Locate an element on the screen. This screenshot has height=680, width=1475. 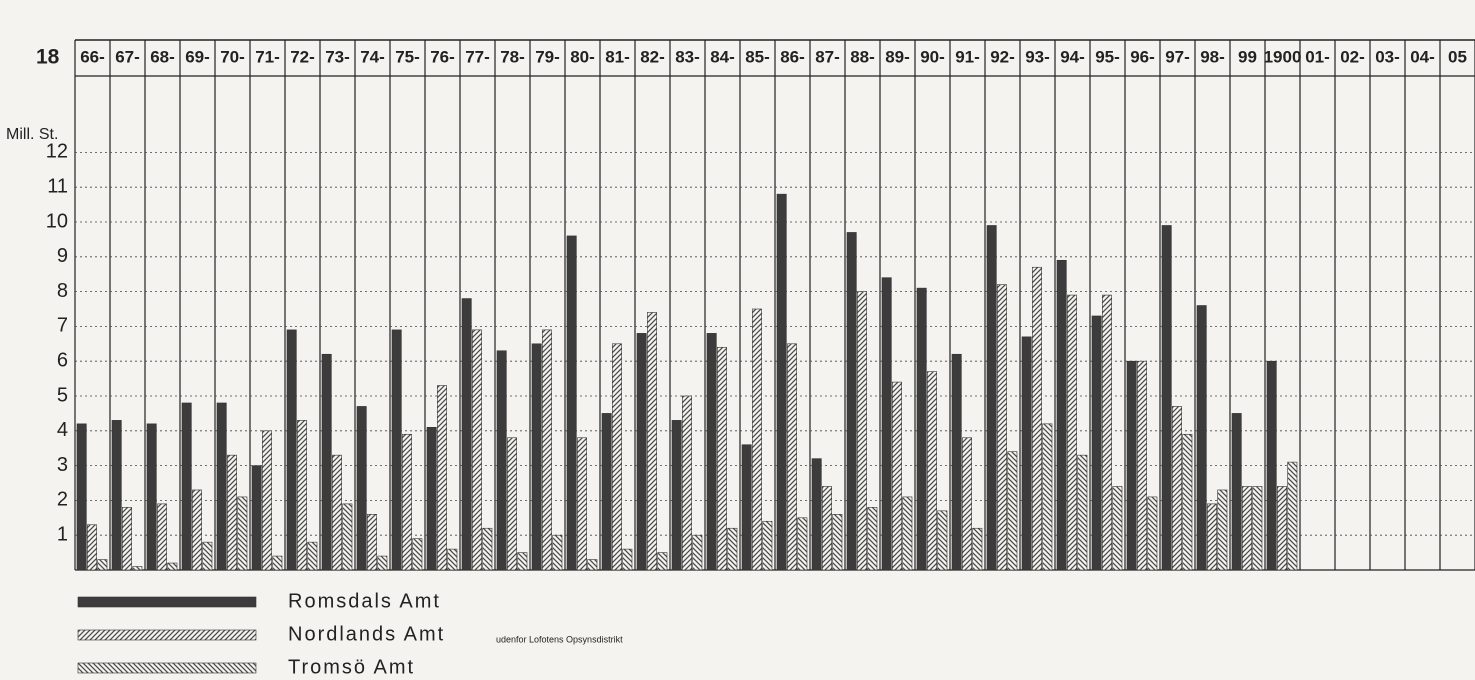
x-tick-label: 97- is located at coordinates (1177, 56).